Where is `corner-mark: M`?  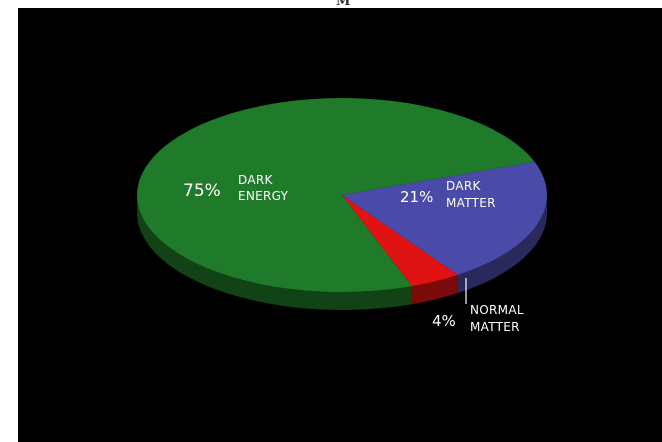 corner-mark: M is located at coordinates (344, 4).